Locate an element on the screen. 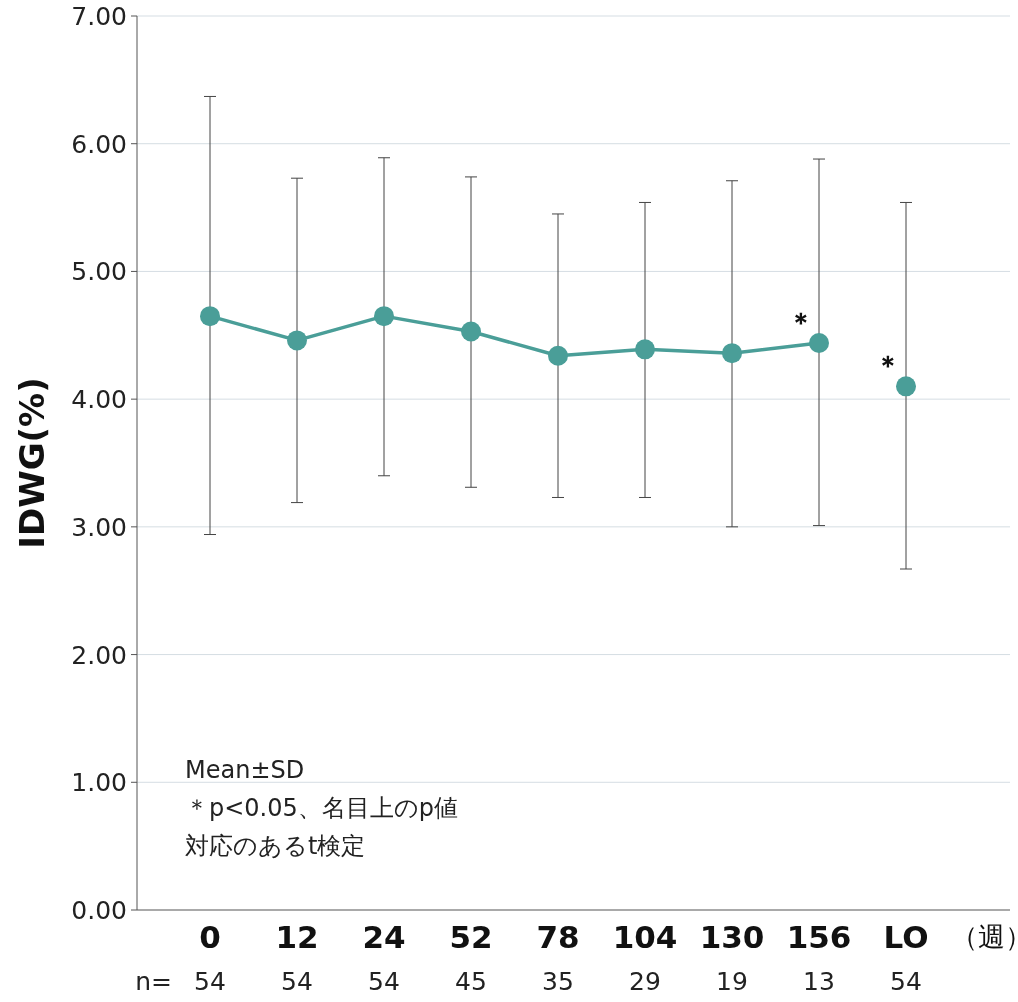  y-axis-title: IDWG(%) is located at coordinates (32, 463).